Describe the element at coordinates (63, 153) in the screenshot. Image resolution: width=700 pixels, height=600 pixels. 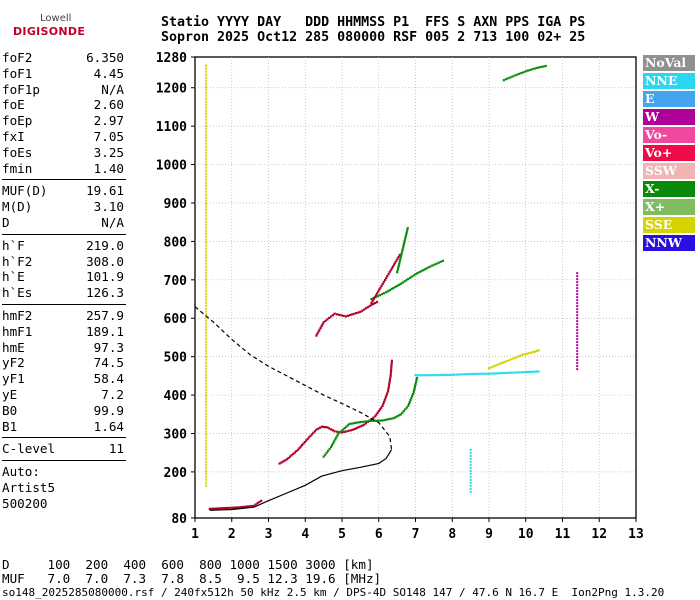
I see `param-row-foes: foEs 3.25` at that location.